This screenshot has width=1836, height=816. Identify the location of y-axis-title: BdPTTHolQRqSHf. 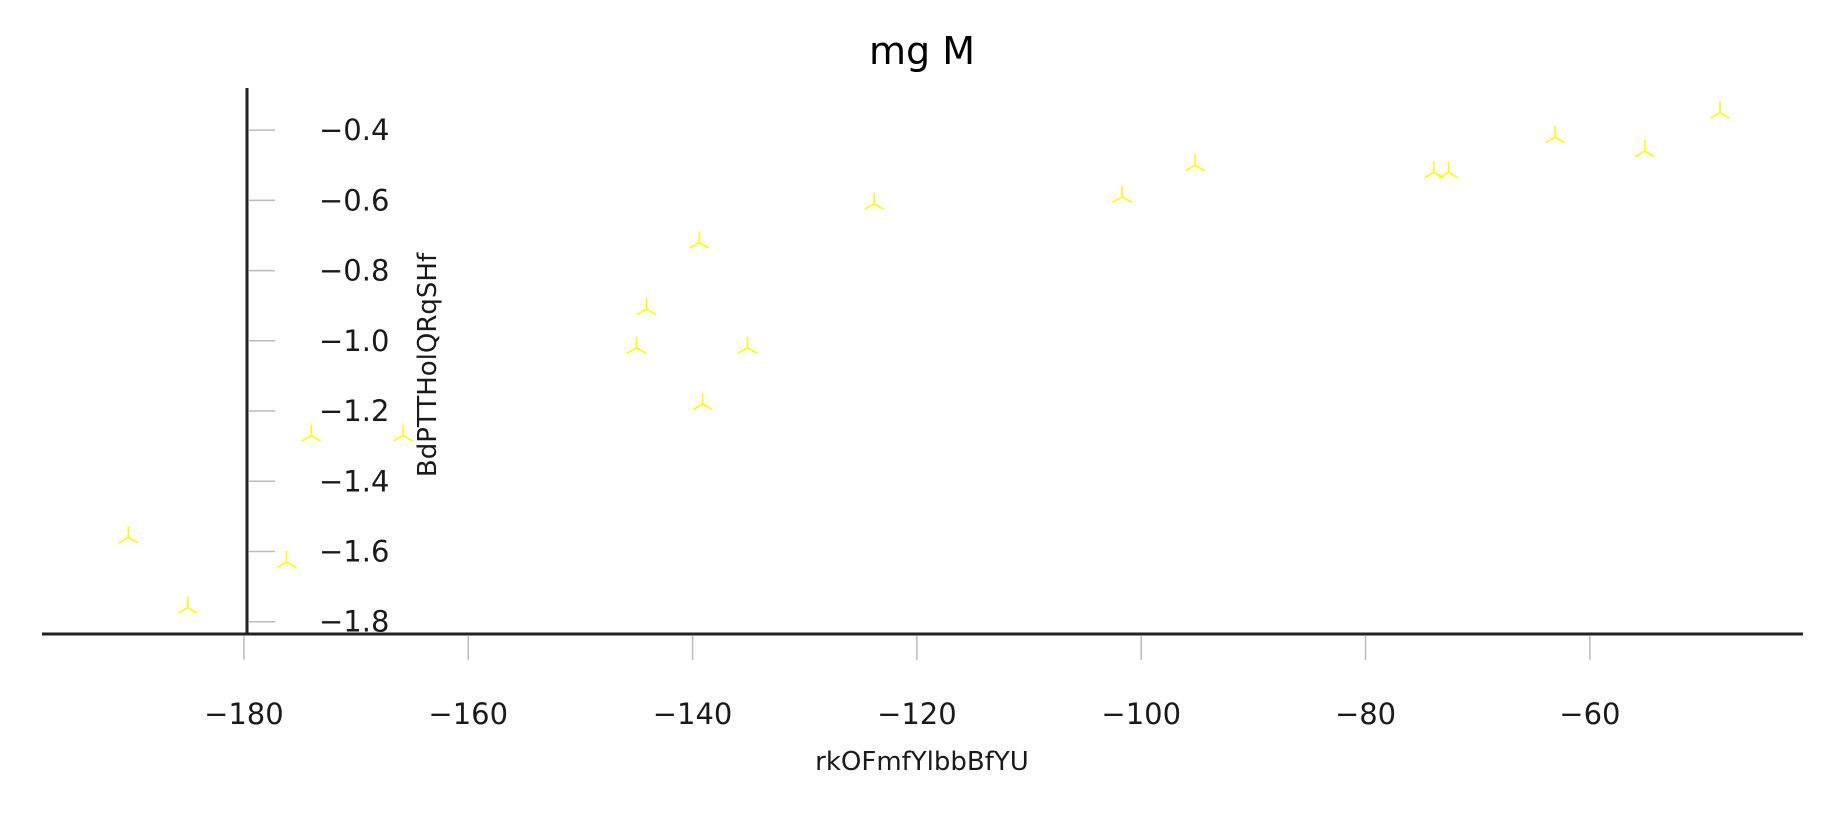
(428, 364).